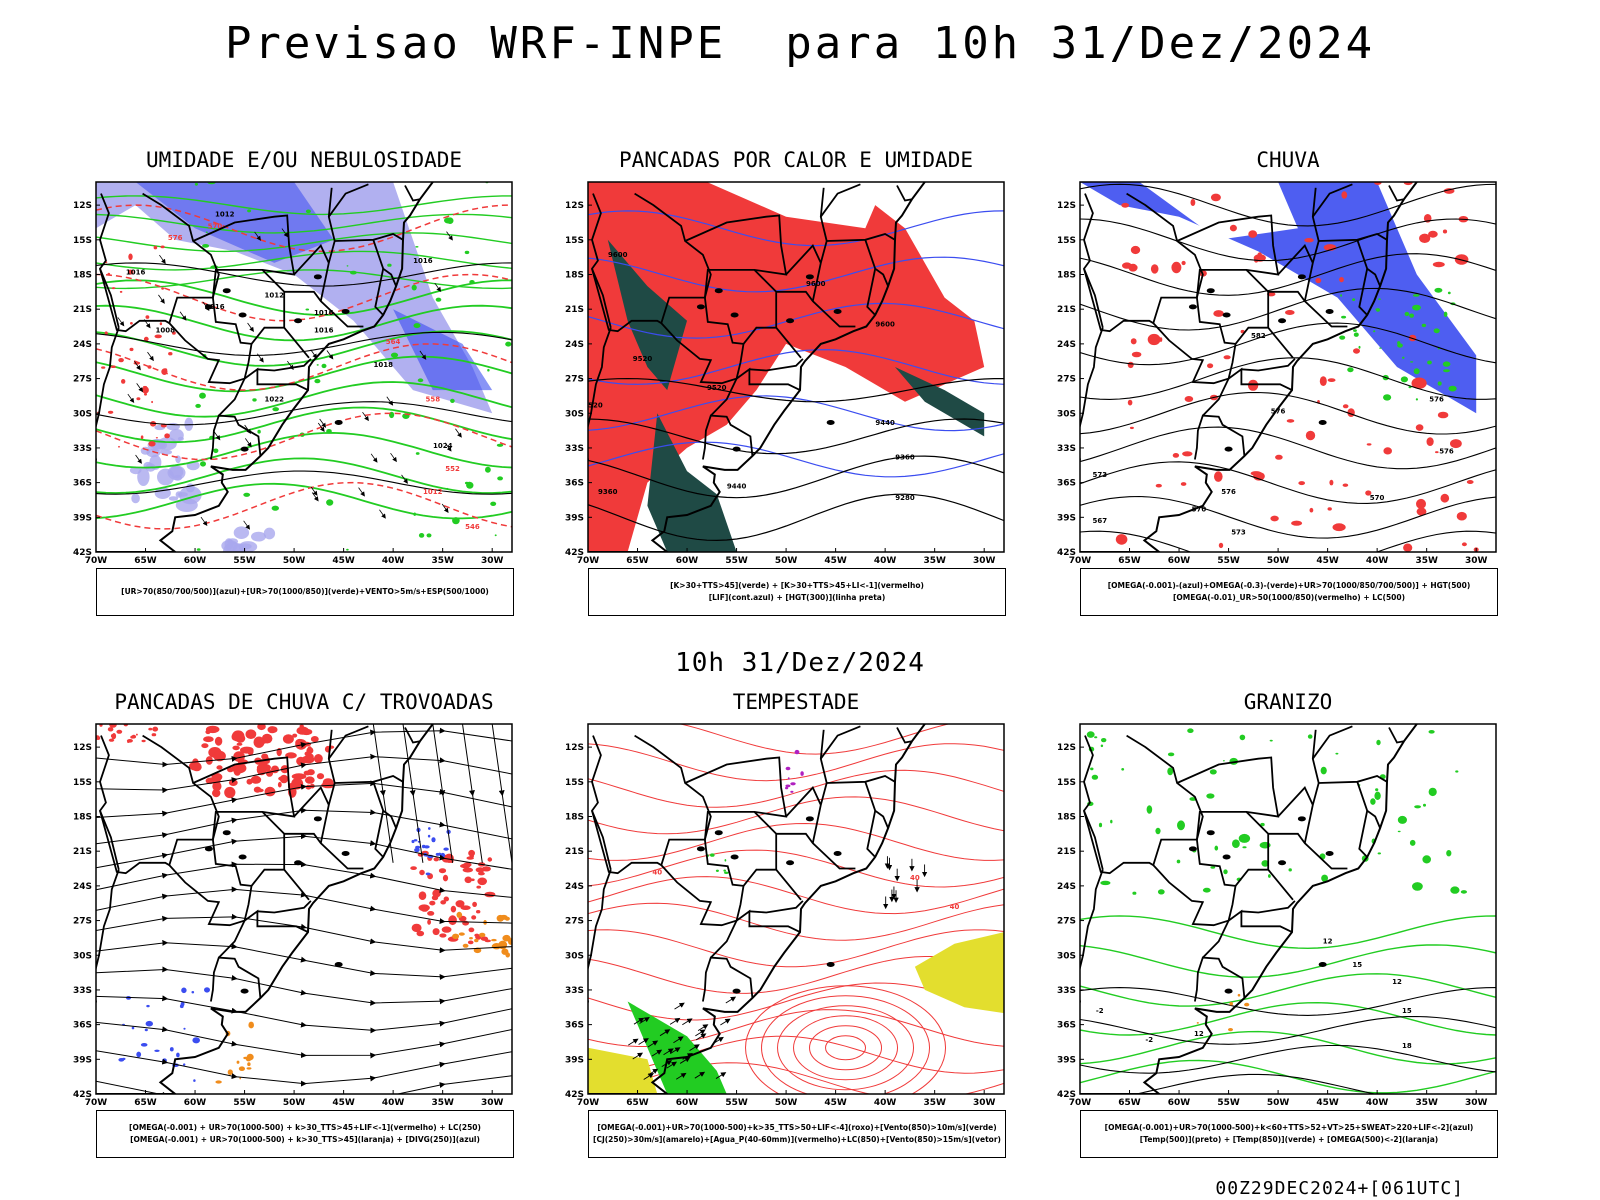 The width and height of the screenshot is (1600, 1200). Describe the element at coordinates (82, 1060) in the screenshot. I see `latitude-label: 39S` at that location.